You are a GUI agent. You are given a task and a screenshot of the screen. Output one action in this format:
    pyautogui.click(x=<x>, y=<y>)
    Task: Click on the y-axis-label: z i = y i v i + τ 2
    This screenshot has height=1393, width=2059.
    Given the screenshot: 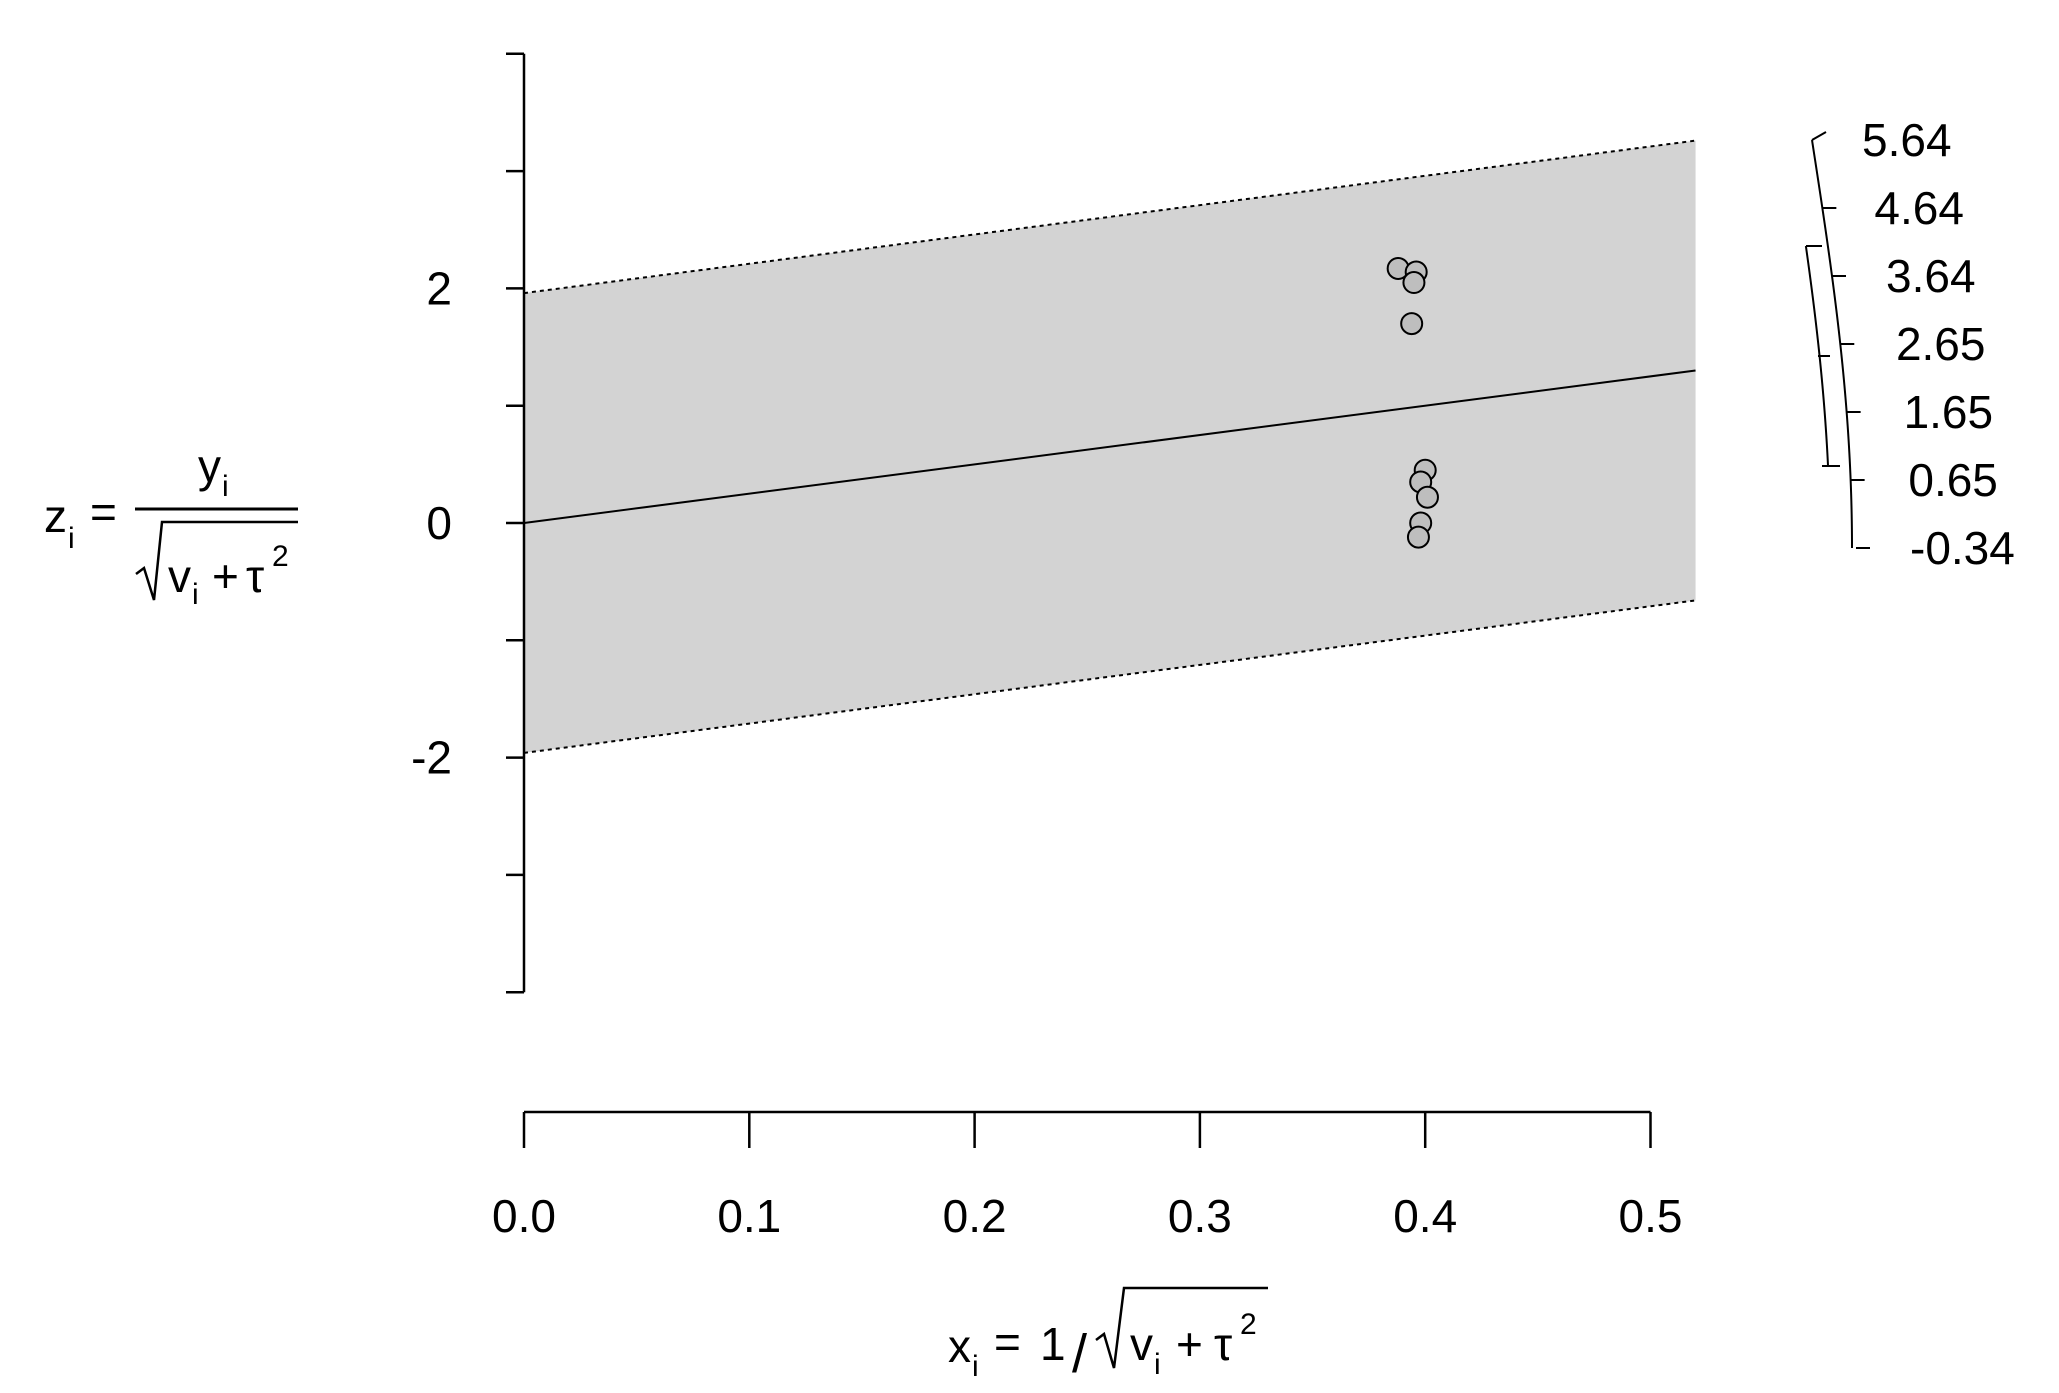 What is the action you would take?
    pyautogui.click(x=171, y=525)
    